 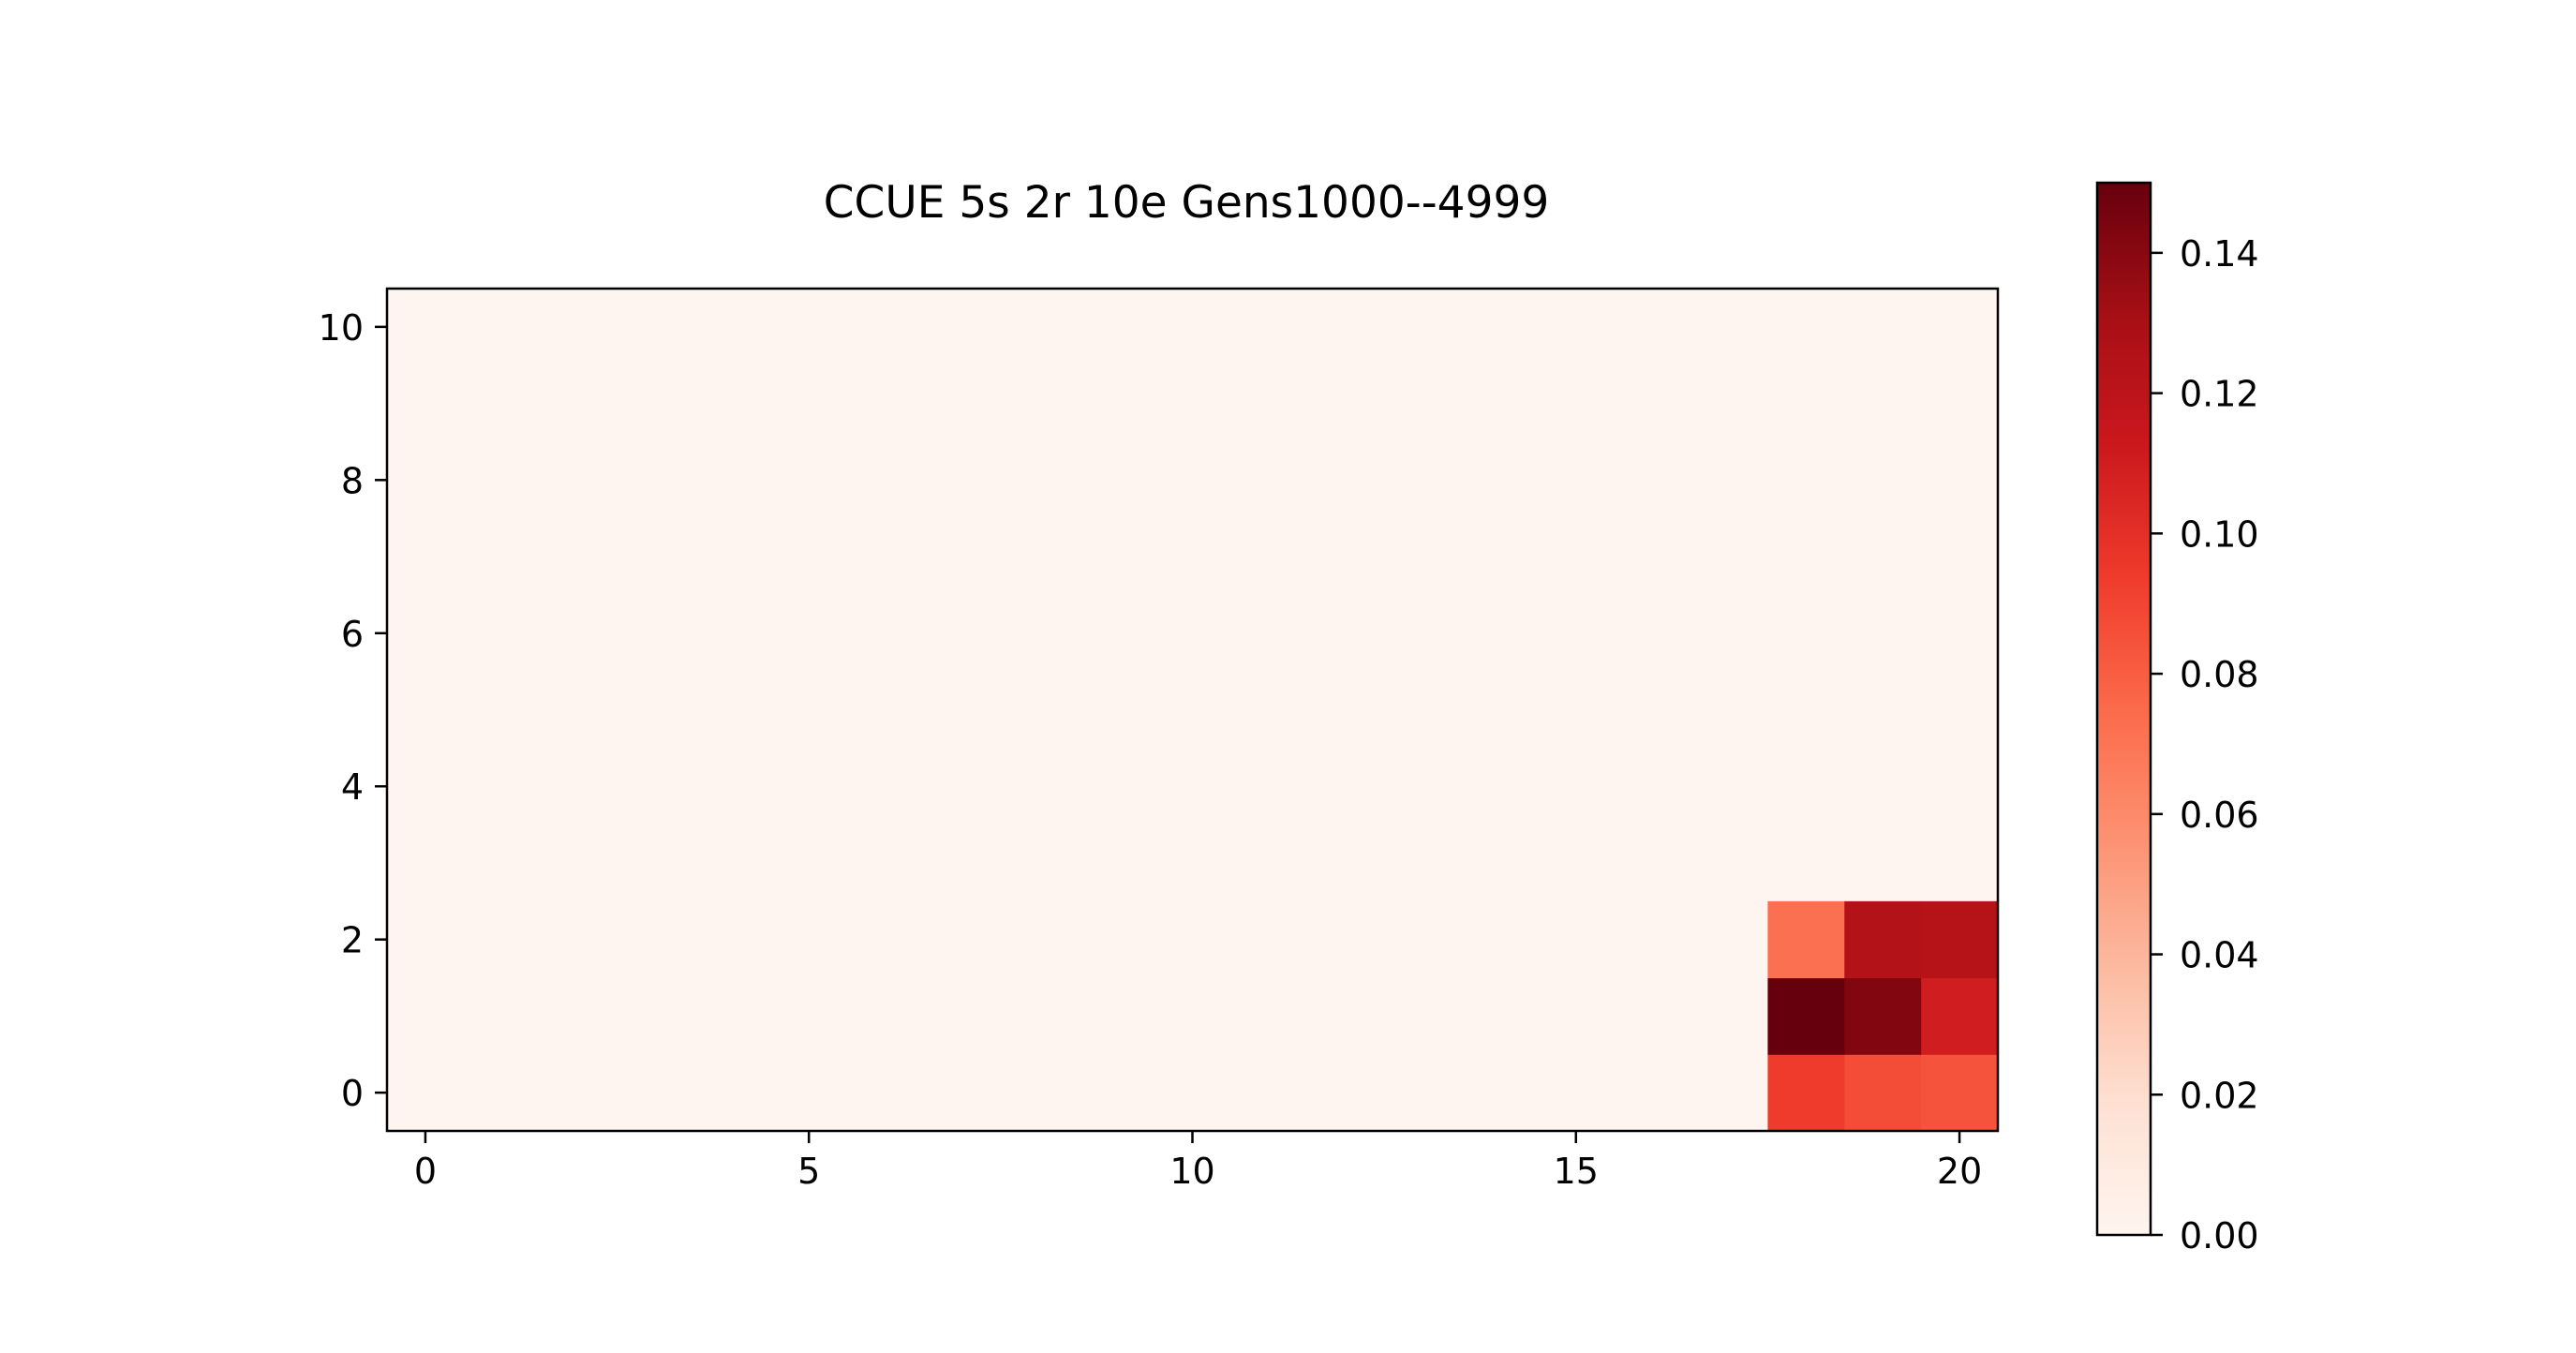 What do you see at coordinates (1187, 203) in the screenshot?
I see `chart-title: CCUE 5s 2r 10e Gens1000--4999` at bounding box center [1187, 203].